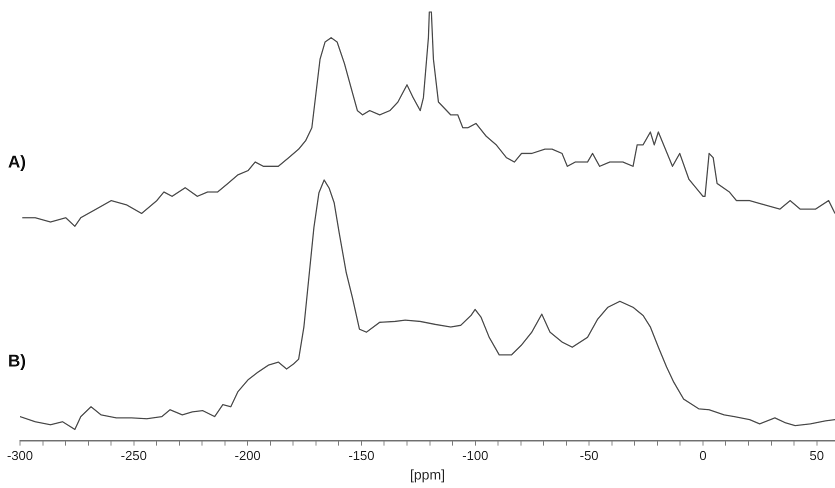 Image resolution: width=835 pixels, height=488 pixels. I want to click on x-axis-title: [ppm], so click(428, 474).